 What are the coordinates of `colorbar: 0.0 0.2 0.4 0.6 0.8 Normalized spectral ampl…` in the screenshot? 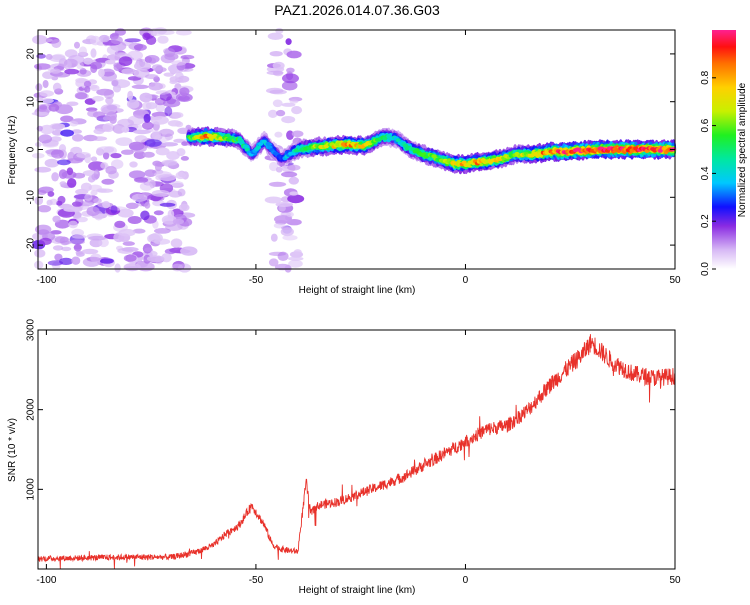 It's located at (724, 153).